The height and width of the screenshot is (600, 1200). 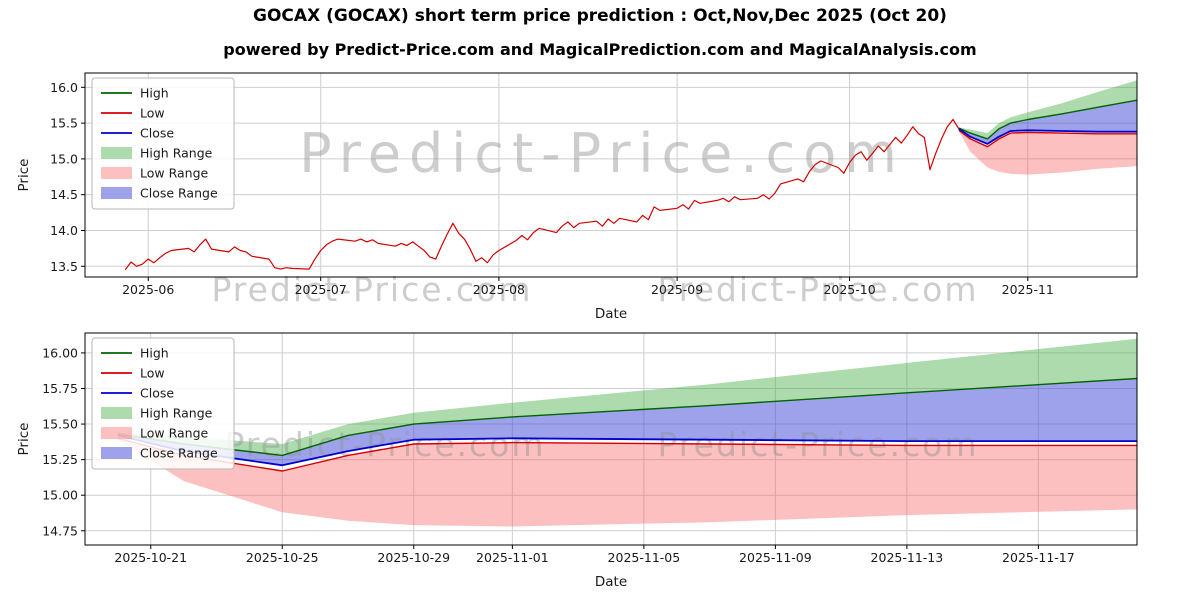 What do you see at coordinates (644, 557) in the screenshot?
I see `x-tick-label: 2025-11-05` at bounding box center [644, 557].